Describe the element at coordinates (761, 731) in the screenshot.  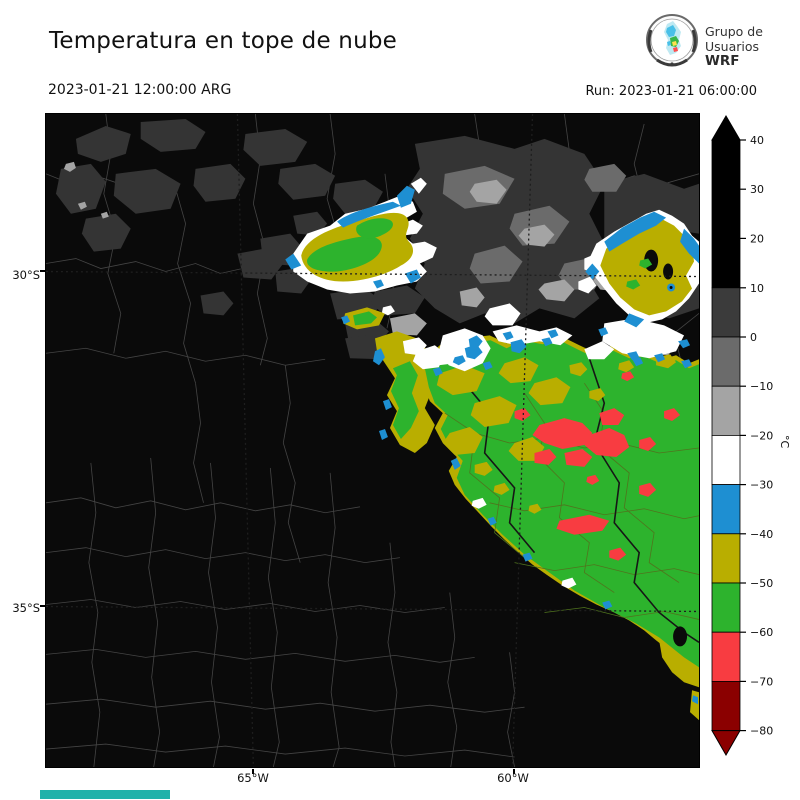
I see `svg-text: −80` at that location.